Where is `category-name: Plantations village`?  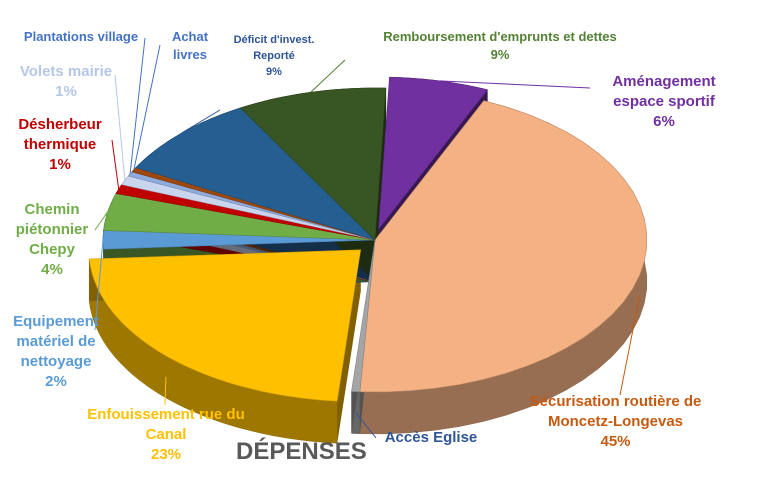
category-name: Plantations village is located at coordinates (81, 36).